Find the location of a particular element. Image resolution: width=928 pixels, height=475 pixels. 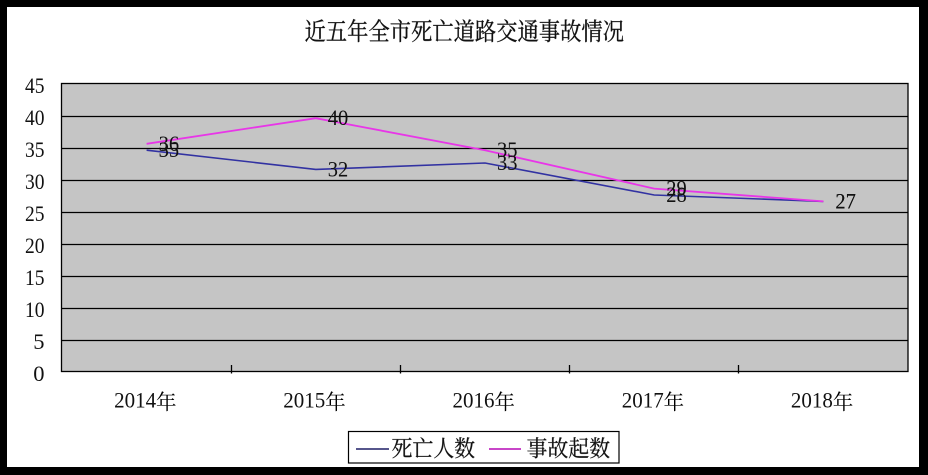

svg-text: 2018 is located at coordinates (812, 400).